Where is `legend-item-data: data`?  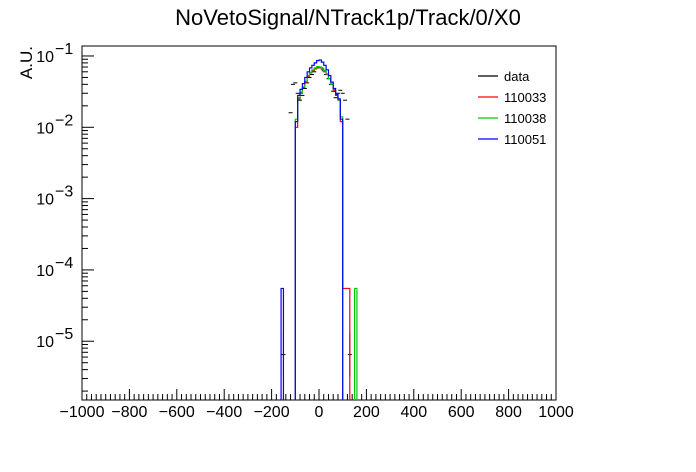
legend-item-data: data is located at coordinates (504, 76).